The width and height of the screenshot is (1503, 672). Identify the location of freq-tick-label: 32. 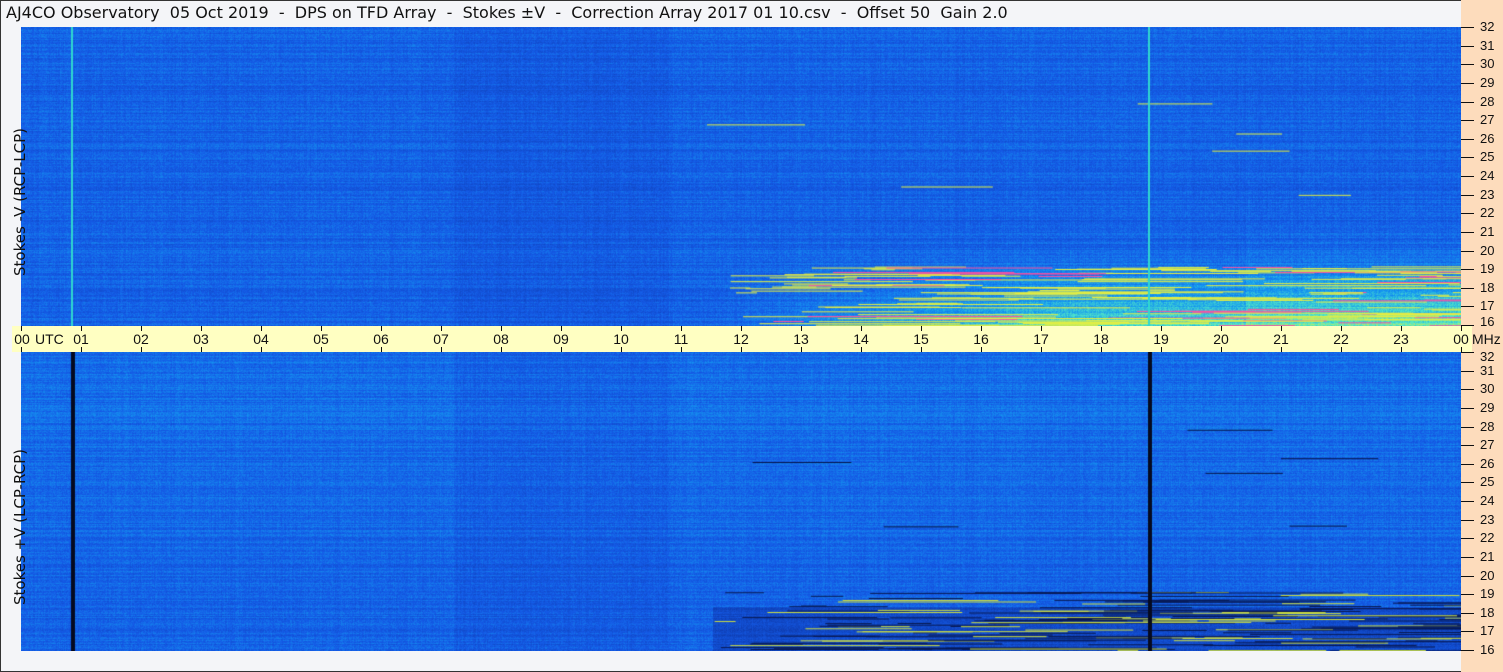
(1487, 26).